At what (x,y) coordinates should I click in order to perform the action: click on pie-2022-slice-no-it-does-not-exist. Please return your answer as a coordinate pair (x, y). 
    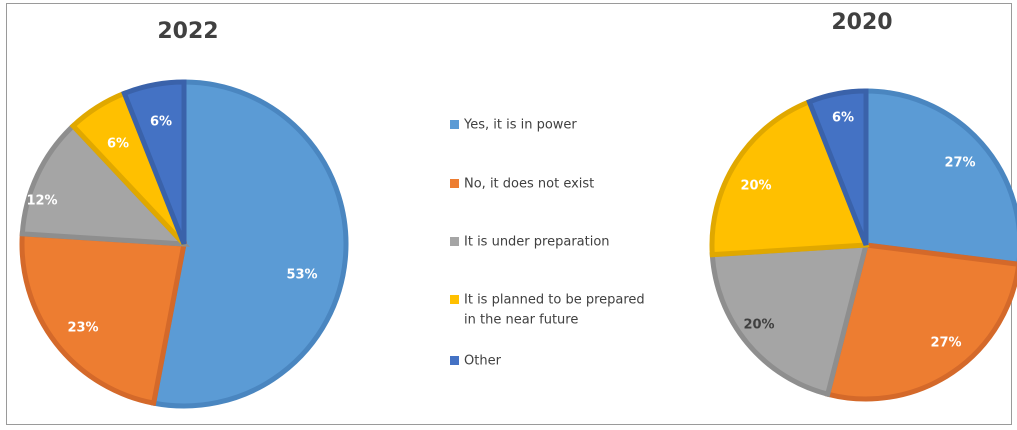
    Looking at the image, I should click on (103, 319).